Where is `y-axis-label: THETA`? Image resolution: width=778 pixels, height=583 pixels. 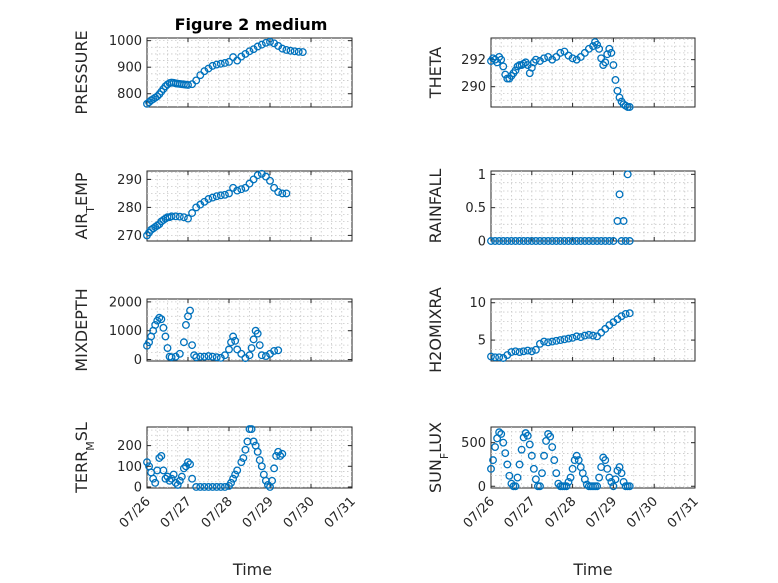
y-axis-label: THETA is located at coordinates (435, 73).